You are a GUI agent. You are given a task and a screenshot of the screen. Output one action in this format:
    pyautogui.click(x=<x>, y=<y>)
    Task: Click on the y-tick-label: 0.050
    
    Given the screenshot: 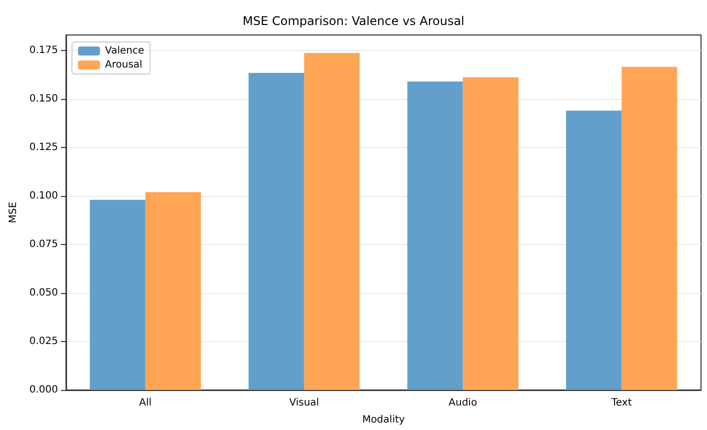 What is the action you would take?
    pyautogui.click(x=43, y=293)
    